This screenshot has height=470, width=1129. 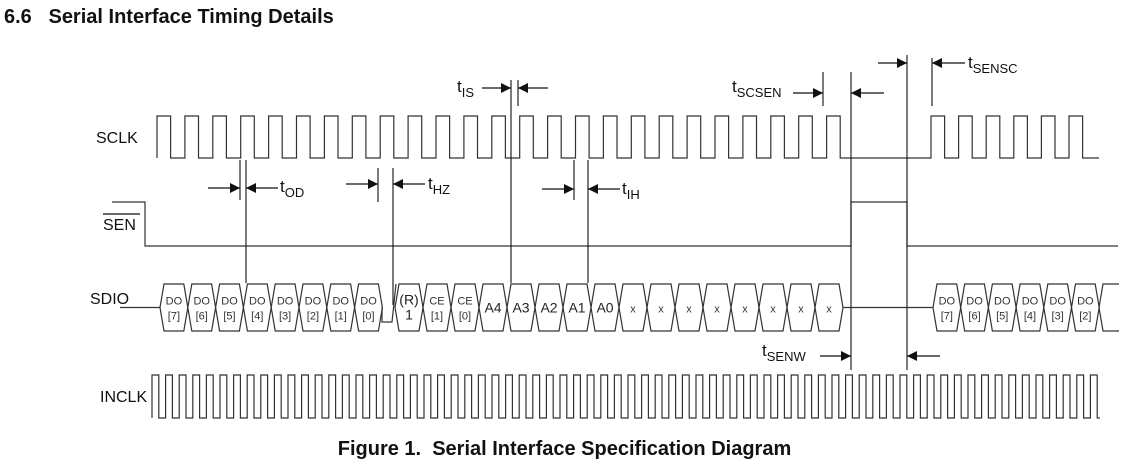 What do you see at coordinates (439, 185) in the screenshot?
I see `timing-label-thz: tHZ` at bounding box center [439, 185].